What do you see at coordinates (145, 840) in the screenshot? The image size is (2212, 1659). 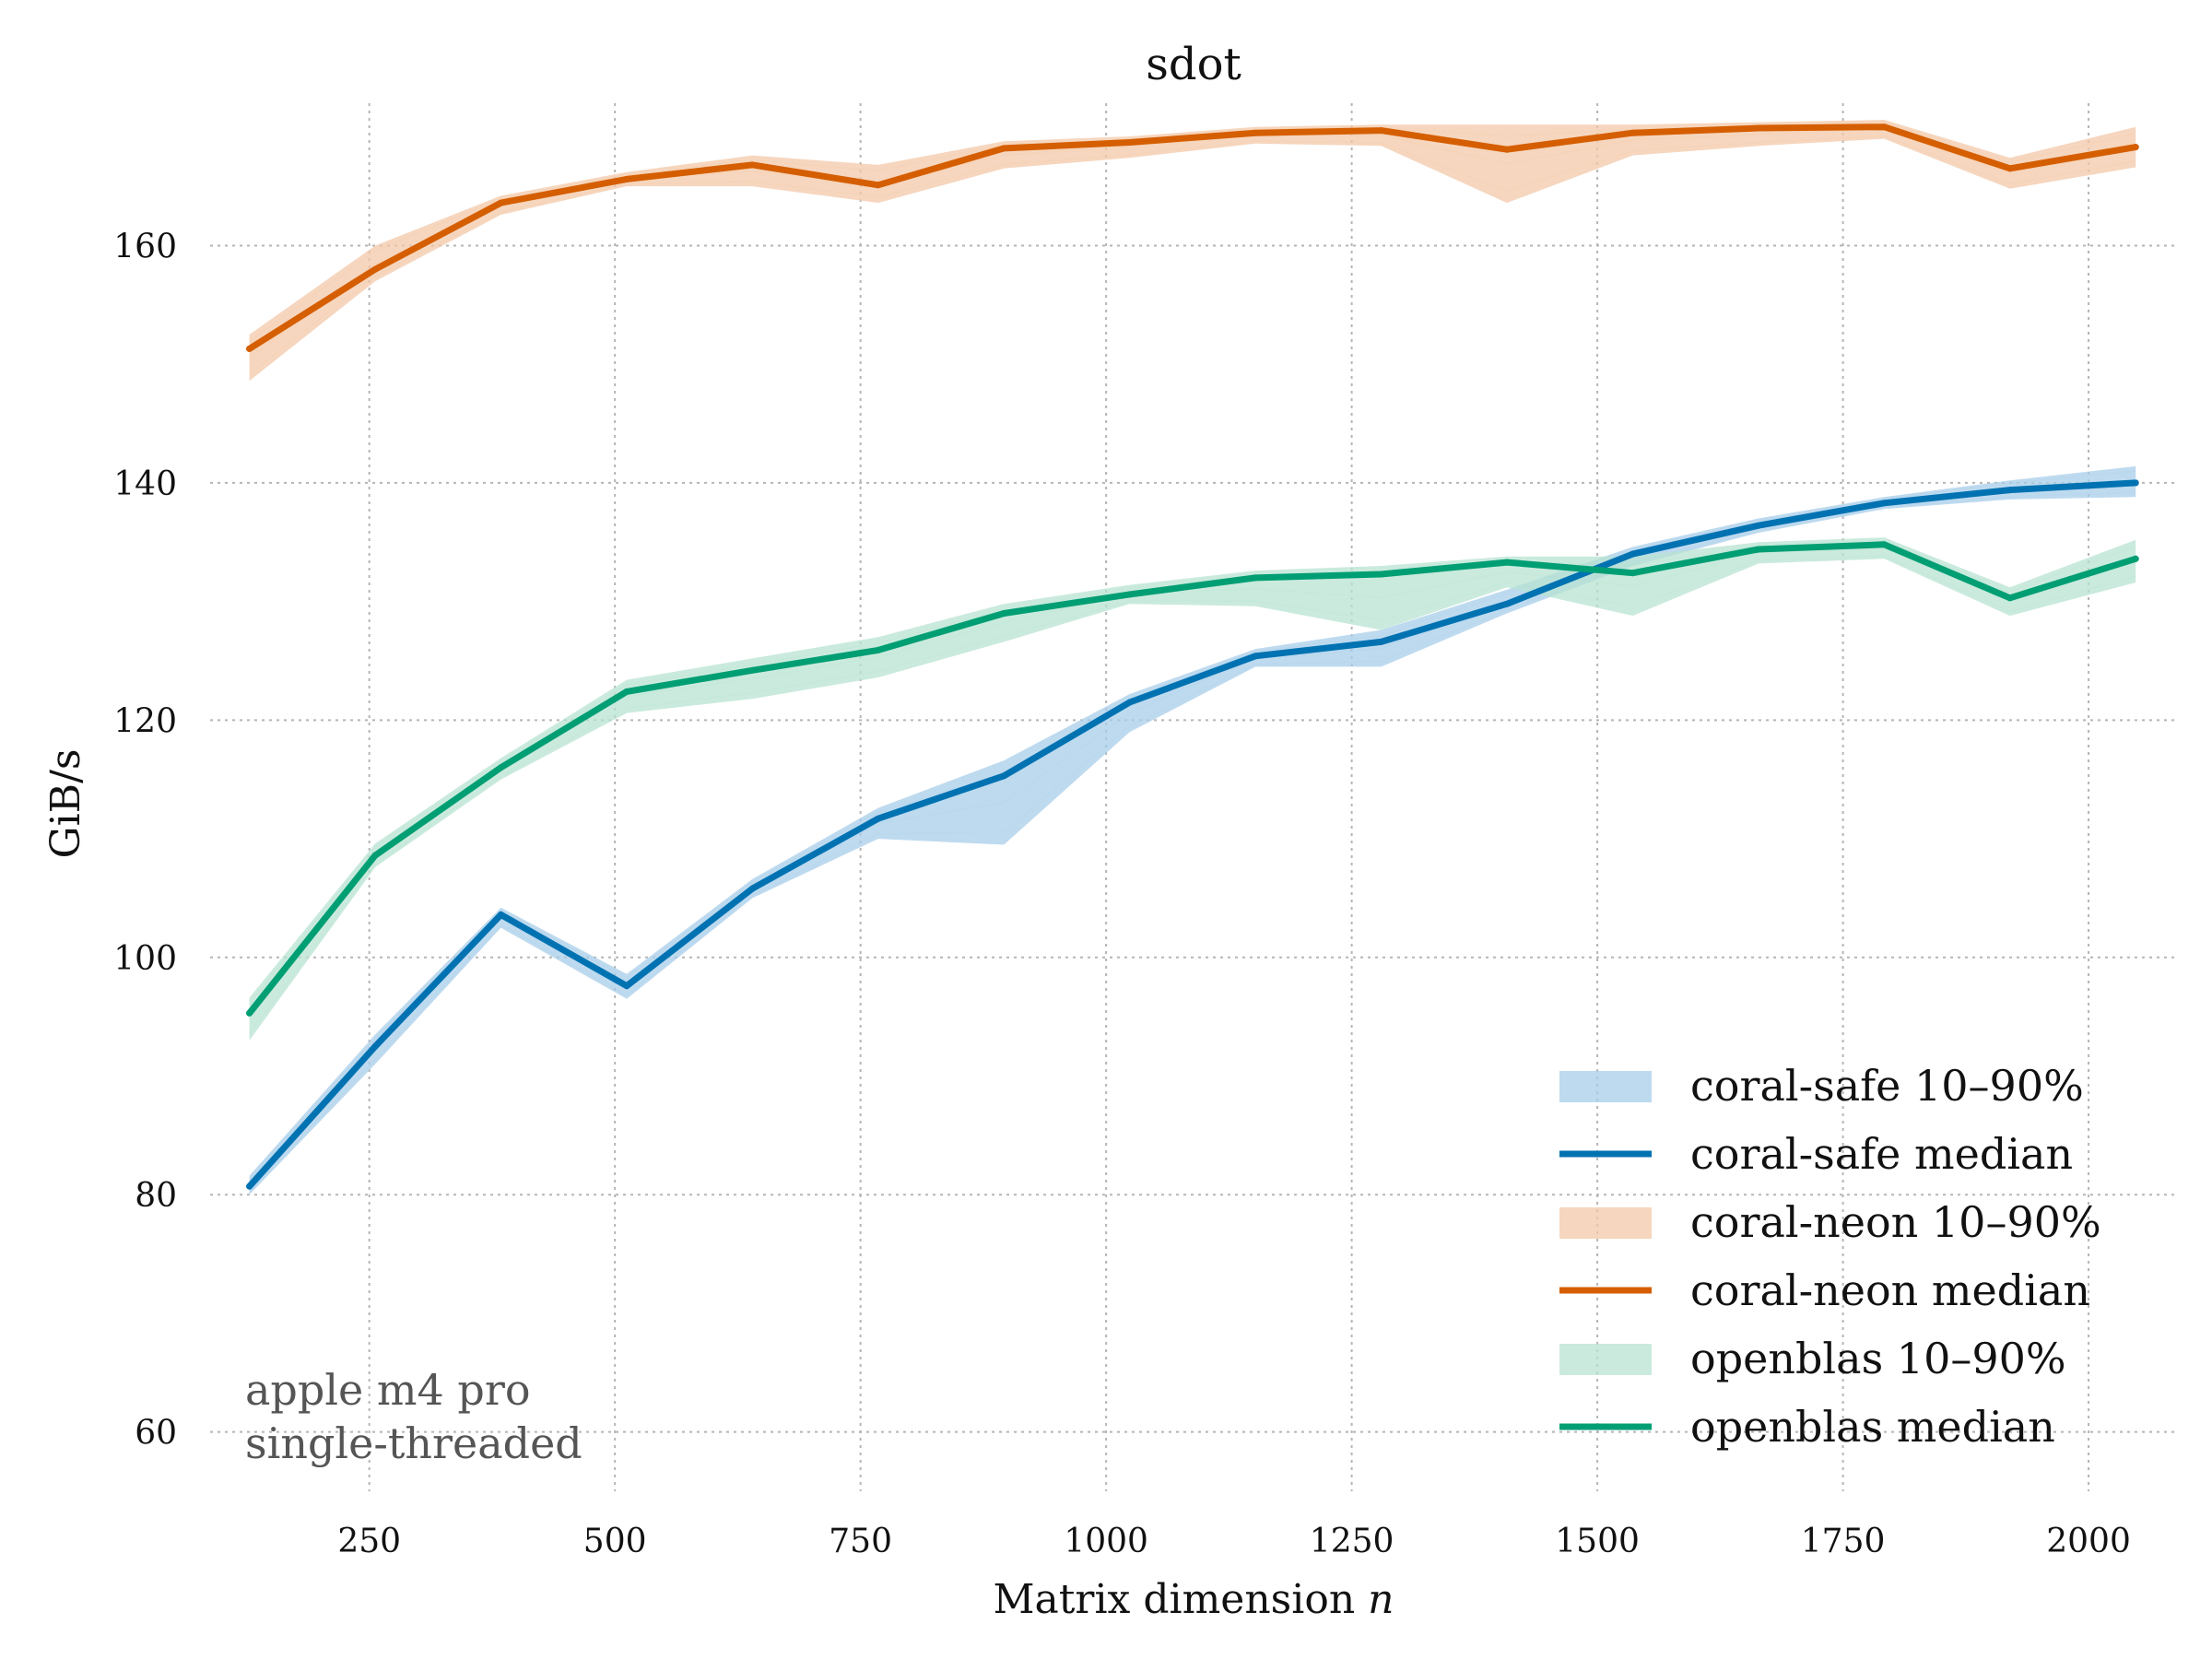 I see `y-tick-labels: 60 80 100 120 140 160` at bounding box center [145, 840].